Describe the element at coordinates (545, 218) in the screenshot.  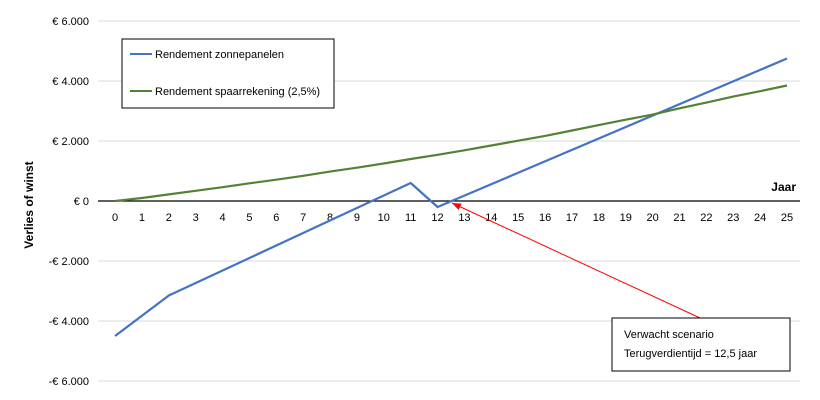
I see `x-tick-label: 16` at that location.